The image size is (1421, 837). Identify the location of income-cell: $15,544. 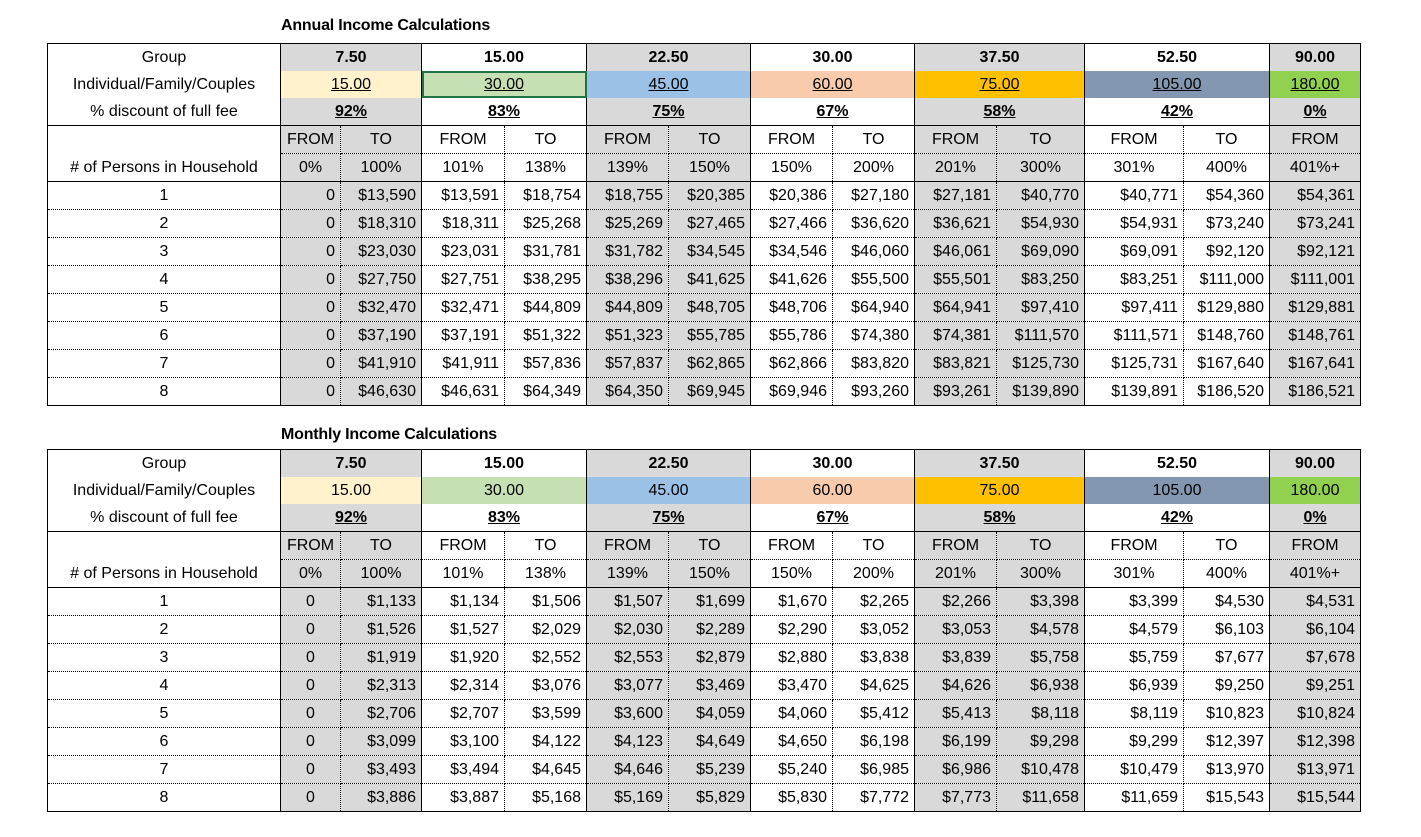
(1315, 797).